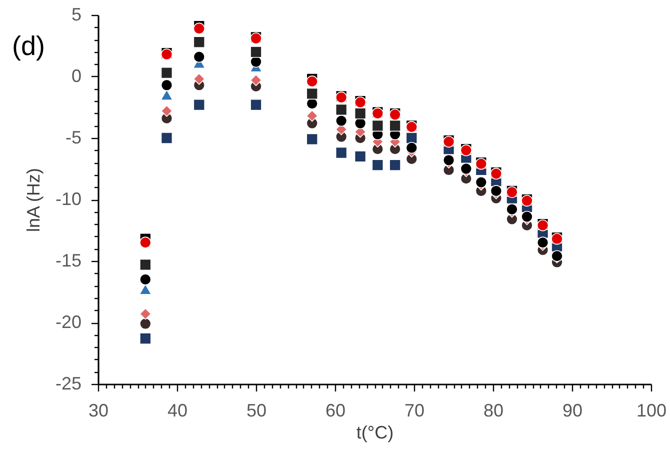 The image size is (670, 453). What do you see at coordinates (335, 410) in the screenshot?
I see `x-tick-label: 60` at bounding box center [335, 410].